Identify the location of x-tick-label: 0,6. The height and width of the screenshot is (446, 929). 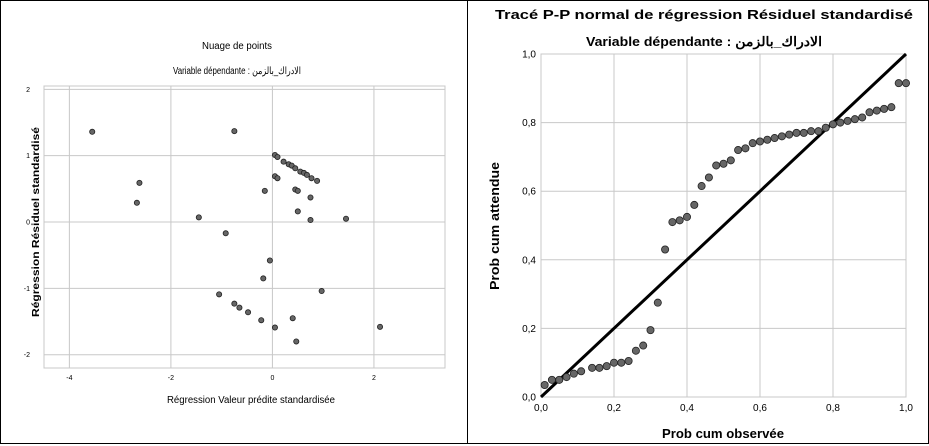
(760, 408).